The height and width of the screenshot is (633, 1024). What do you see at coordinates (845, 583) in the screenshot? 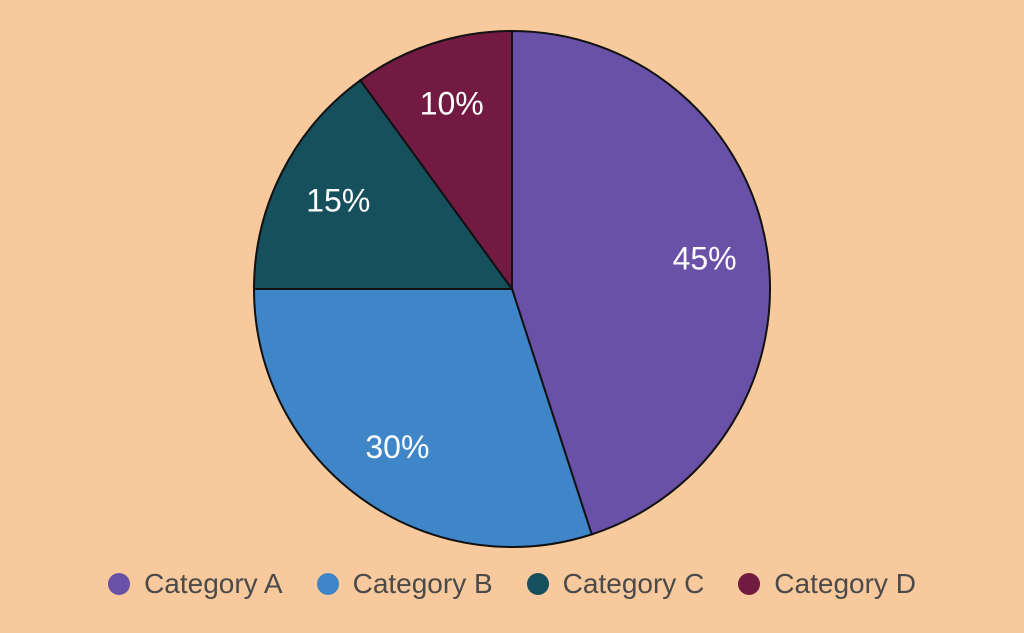
I see `legend-label-category-d: Category D` at bounding box center [845, 583].